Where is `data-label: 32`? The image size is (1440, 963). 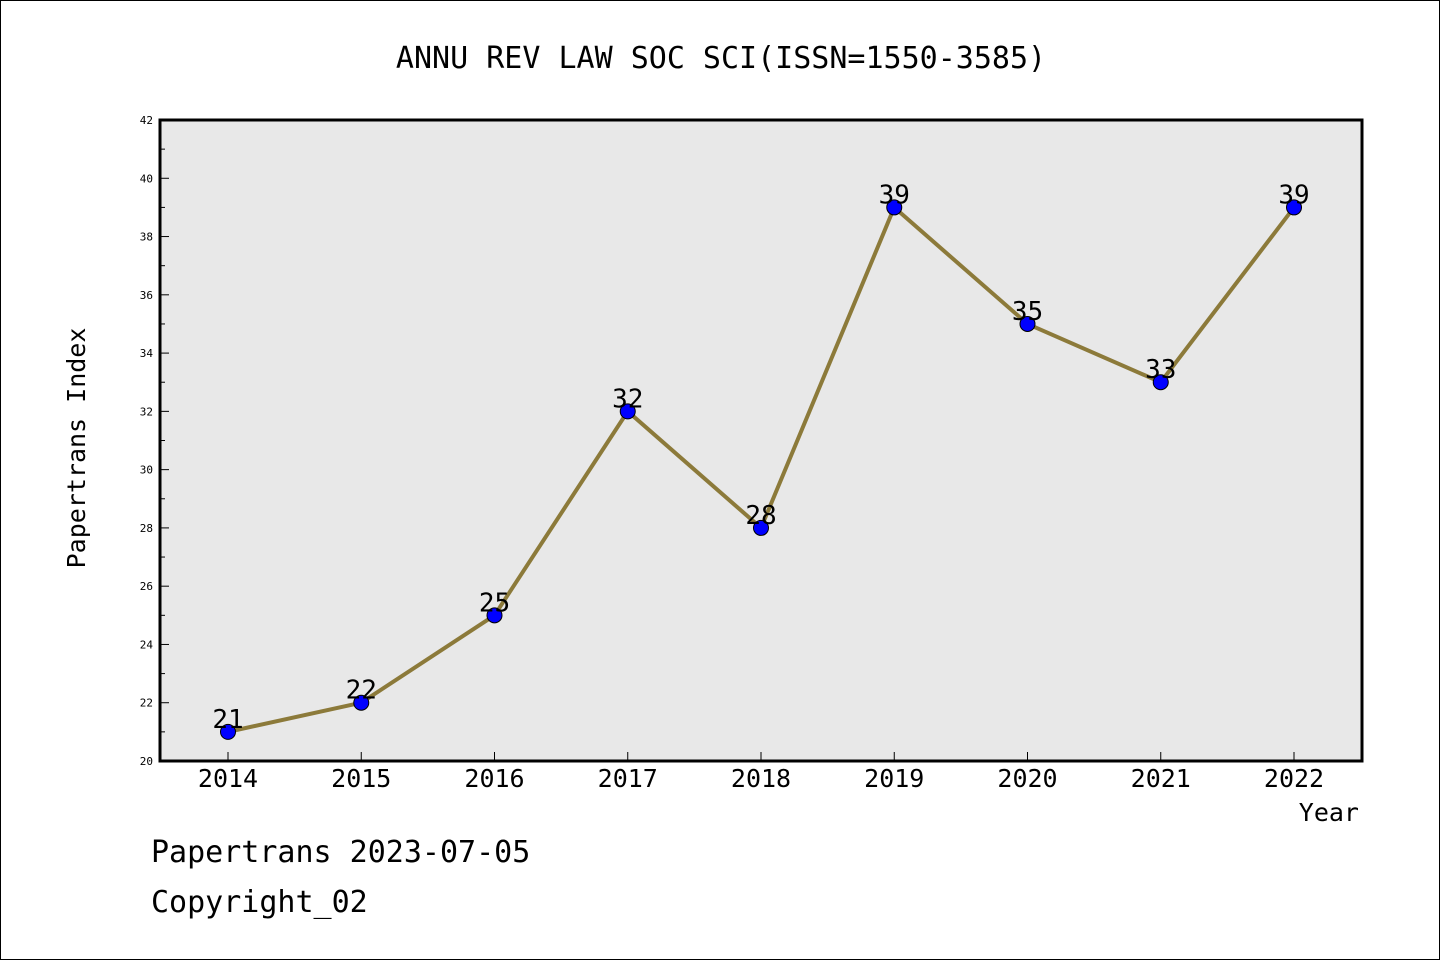
data-label: 32 is located at coordinates (627, 399).